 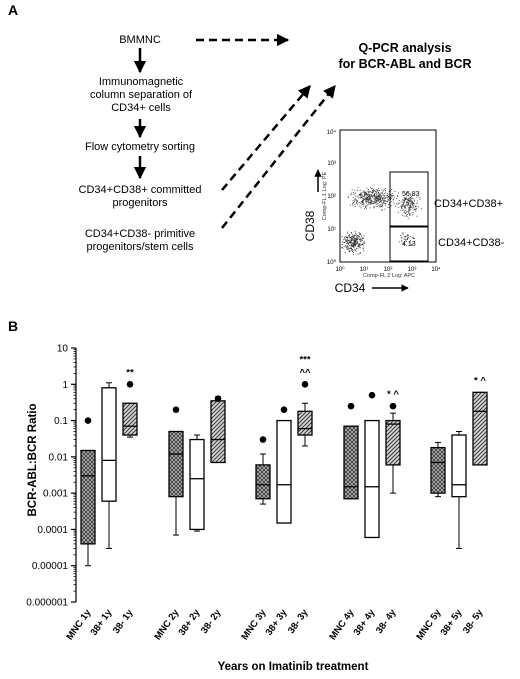 I want to click on box-38--3y, so click(x=305, y=423).